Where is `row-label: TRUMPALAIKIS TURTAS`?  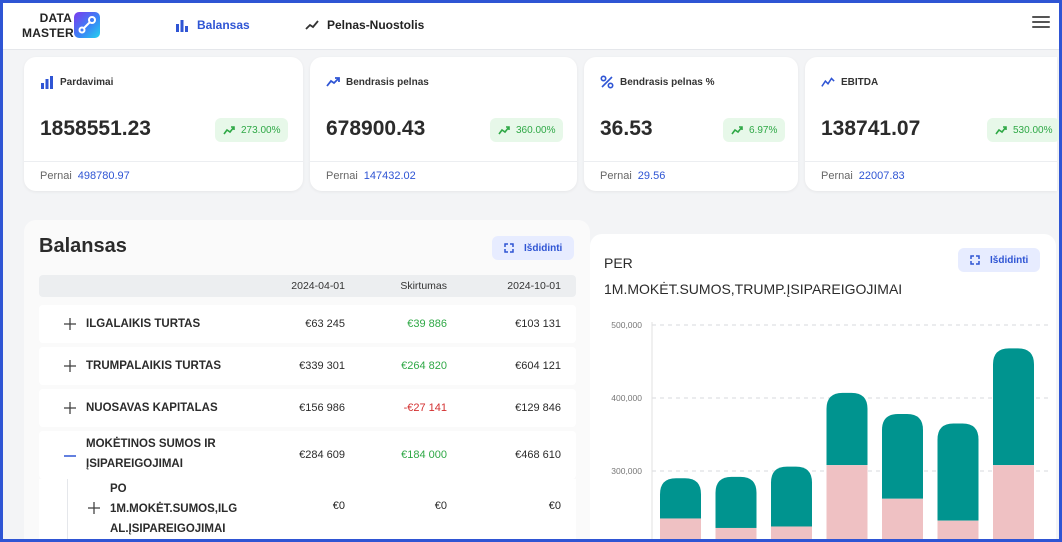
row-label: TRUMPALAIKIS TURTAS is located at coordinates (154, 366).